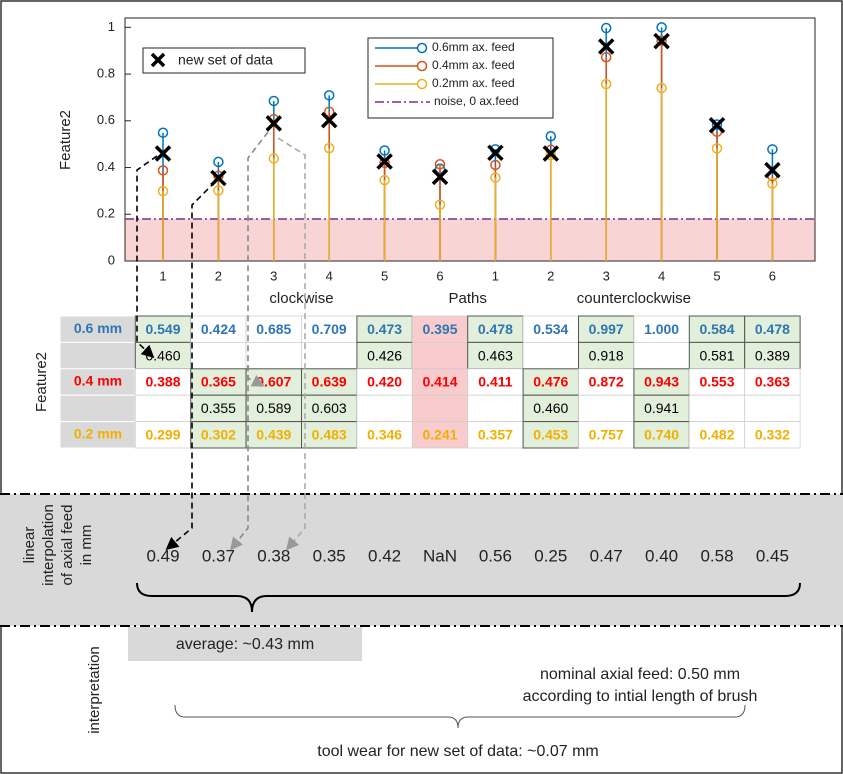 This screenshot has height=774, width=843. What do you see at coordinates (384, 555) in the screenshot?
I see `interpolation-value: 0.42` at bounding box center [384, 555].